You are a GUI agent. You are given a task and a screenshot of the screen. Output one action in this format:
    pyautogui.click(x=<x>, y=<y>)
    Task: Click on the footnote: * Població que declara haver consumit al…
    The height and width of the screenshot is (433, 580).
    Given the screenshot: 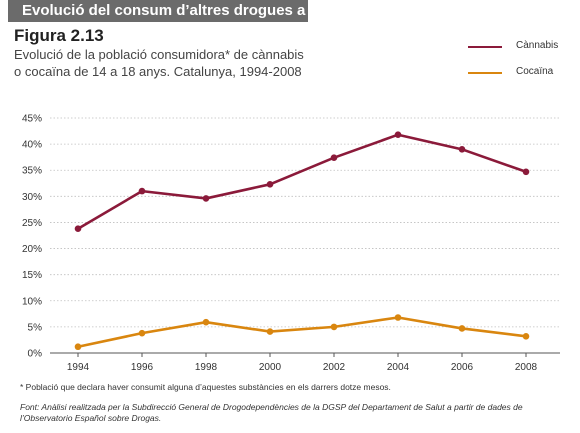 What is the action you would take?
    pyautogui.click(x=205, y=387)
    